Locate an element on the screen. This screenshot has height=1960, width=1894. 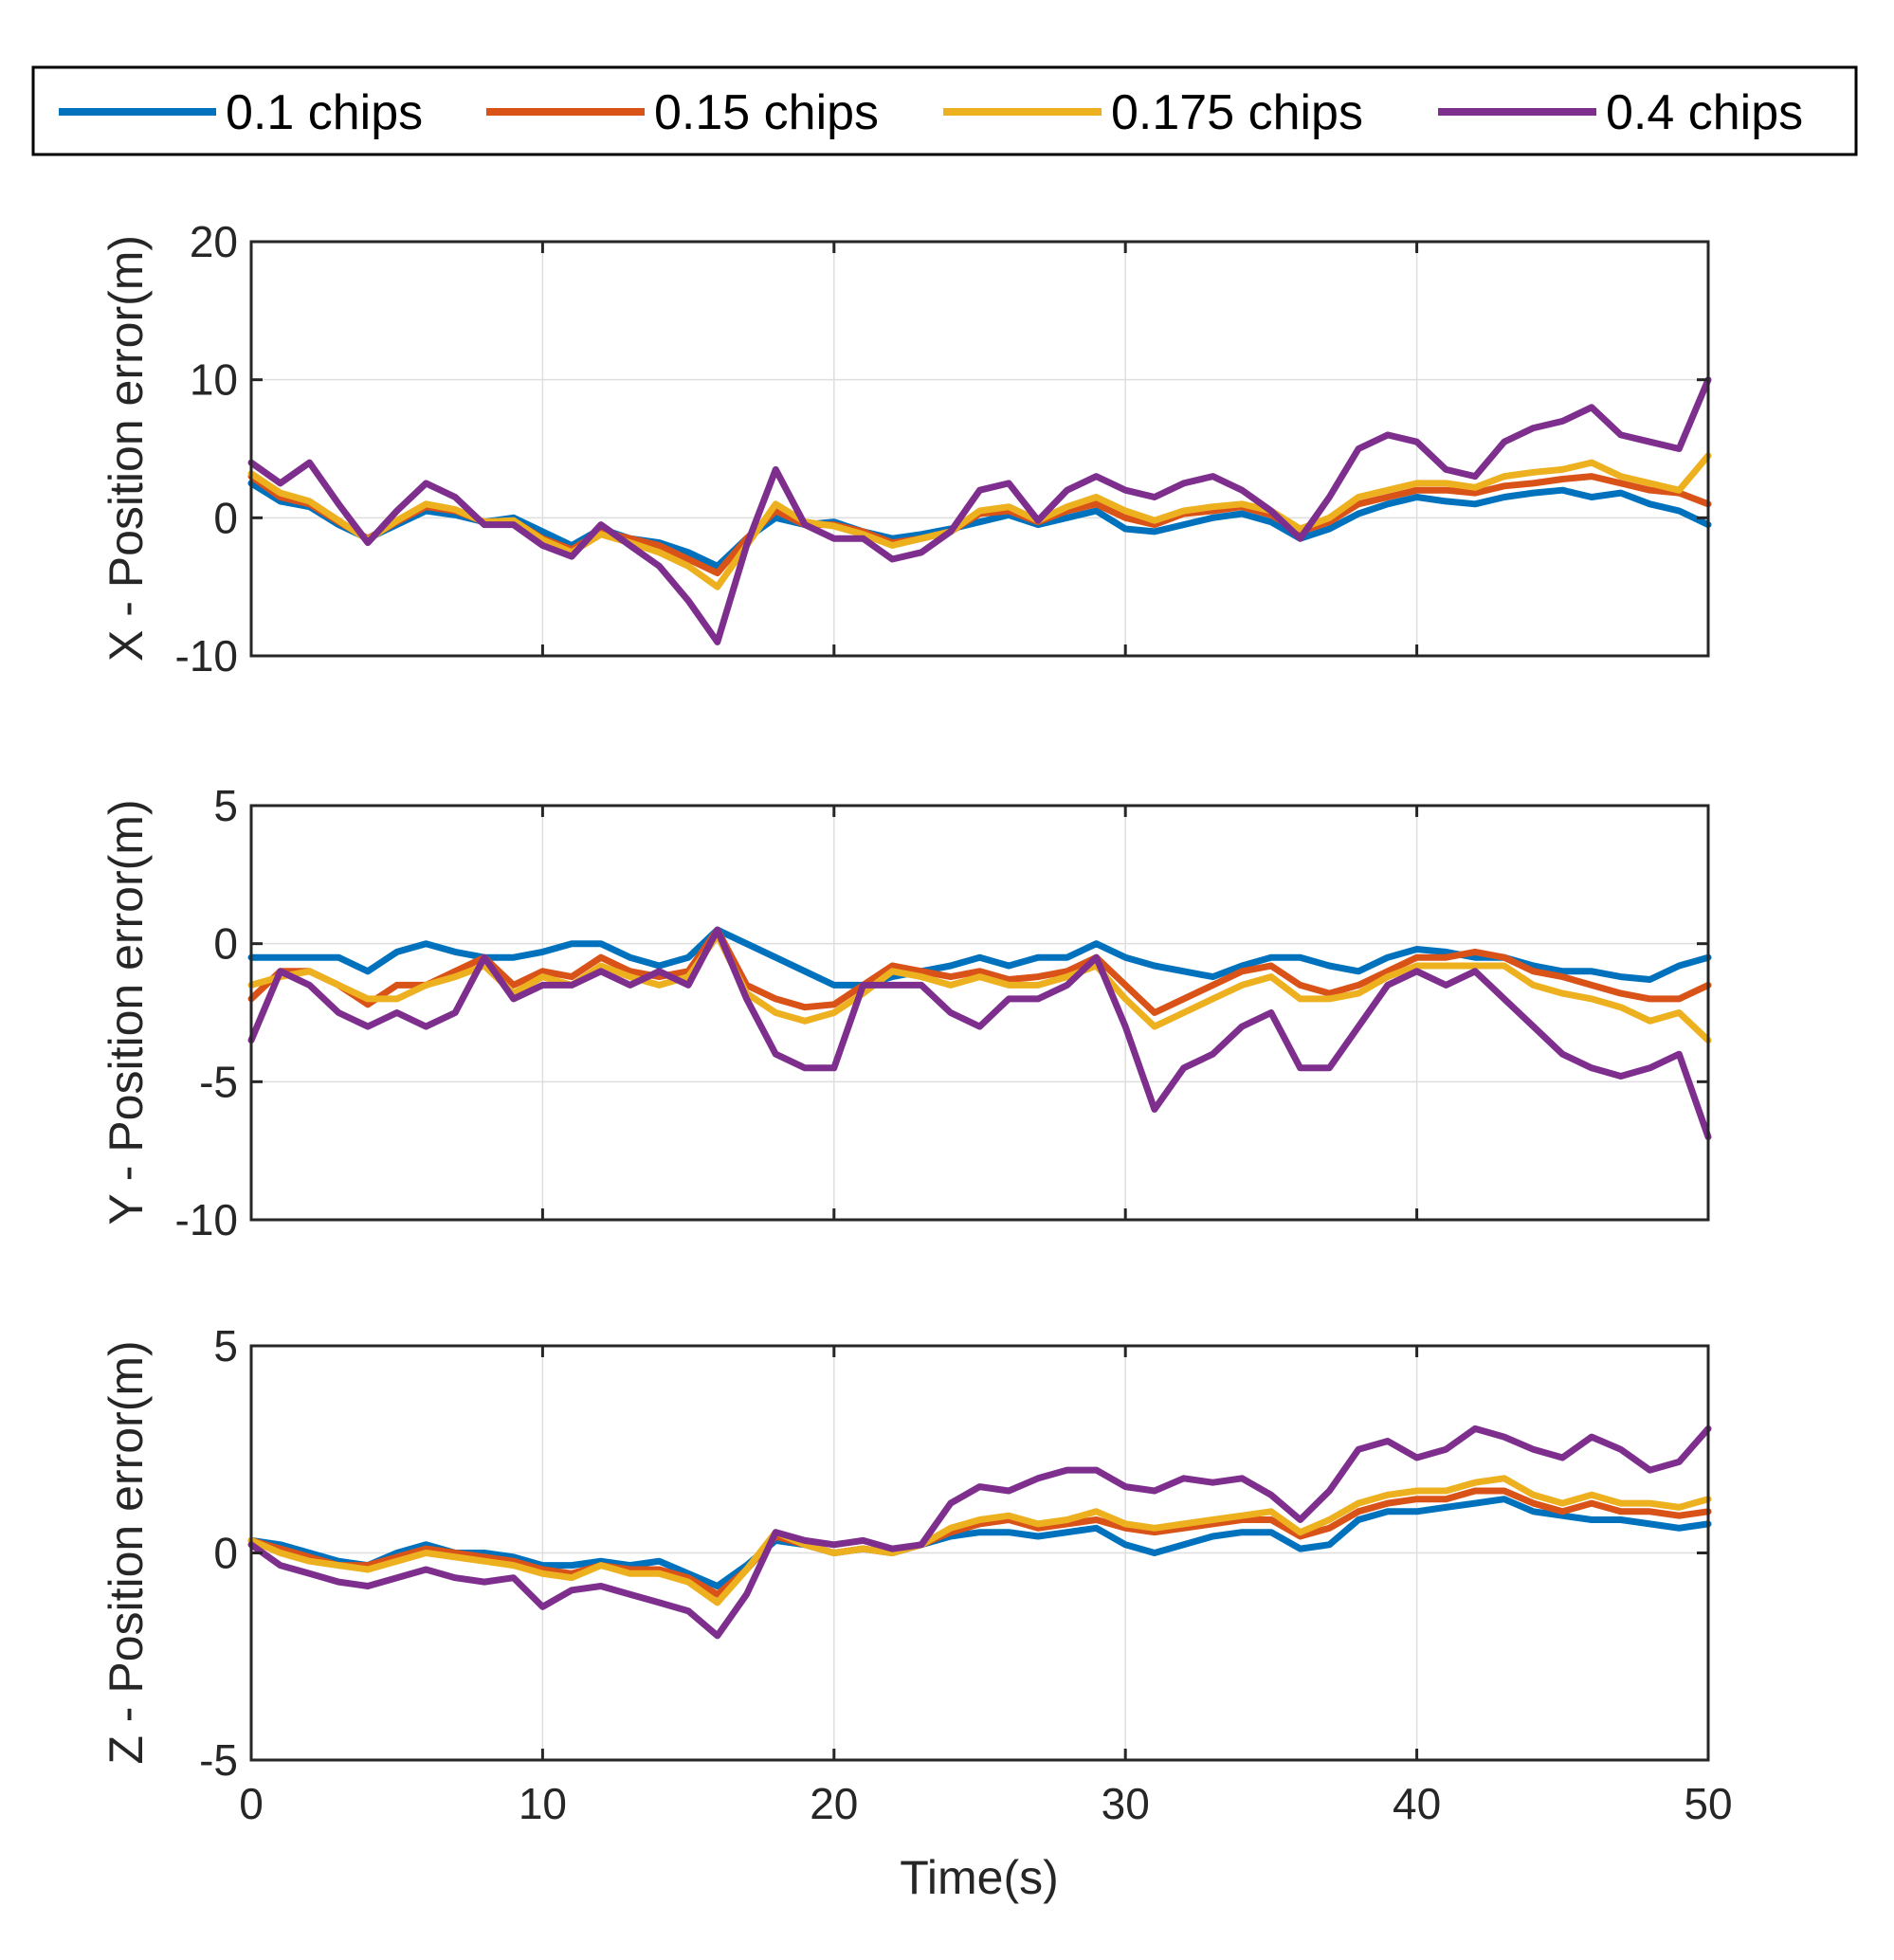
series-line-0.15-chips is located at coordinates (980, 1542).